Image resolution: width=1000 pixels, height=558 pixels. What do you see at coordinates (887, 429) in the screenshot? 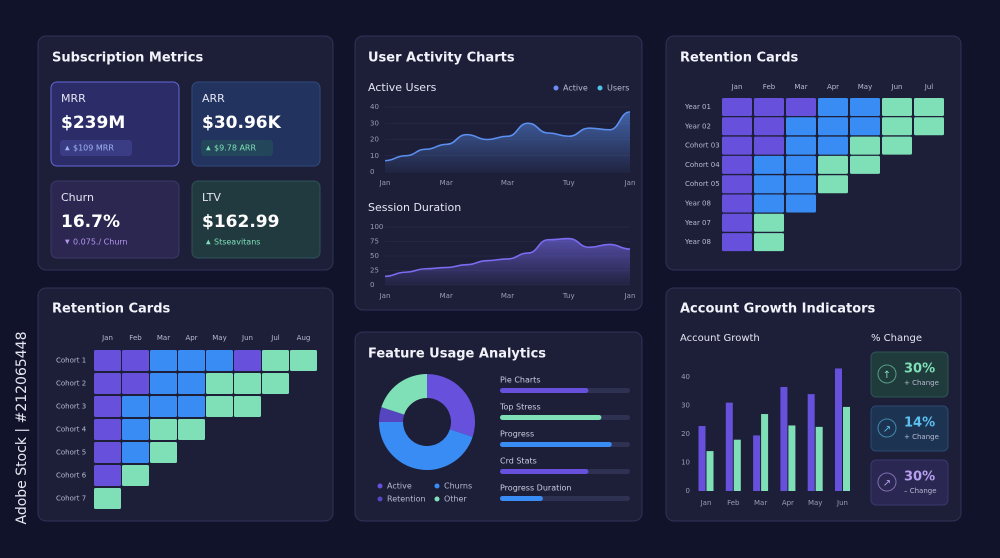
I see `change-icon: ↗` at bounding box center [887, 429].